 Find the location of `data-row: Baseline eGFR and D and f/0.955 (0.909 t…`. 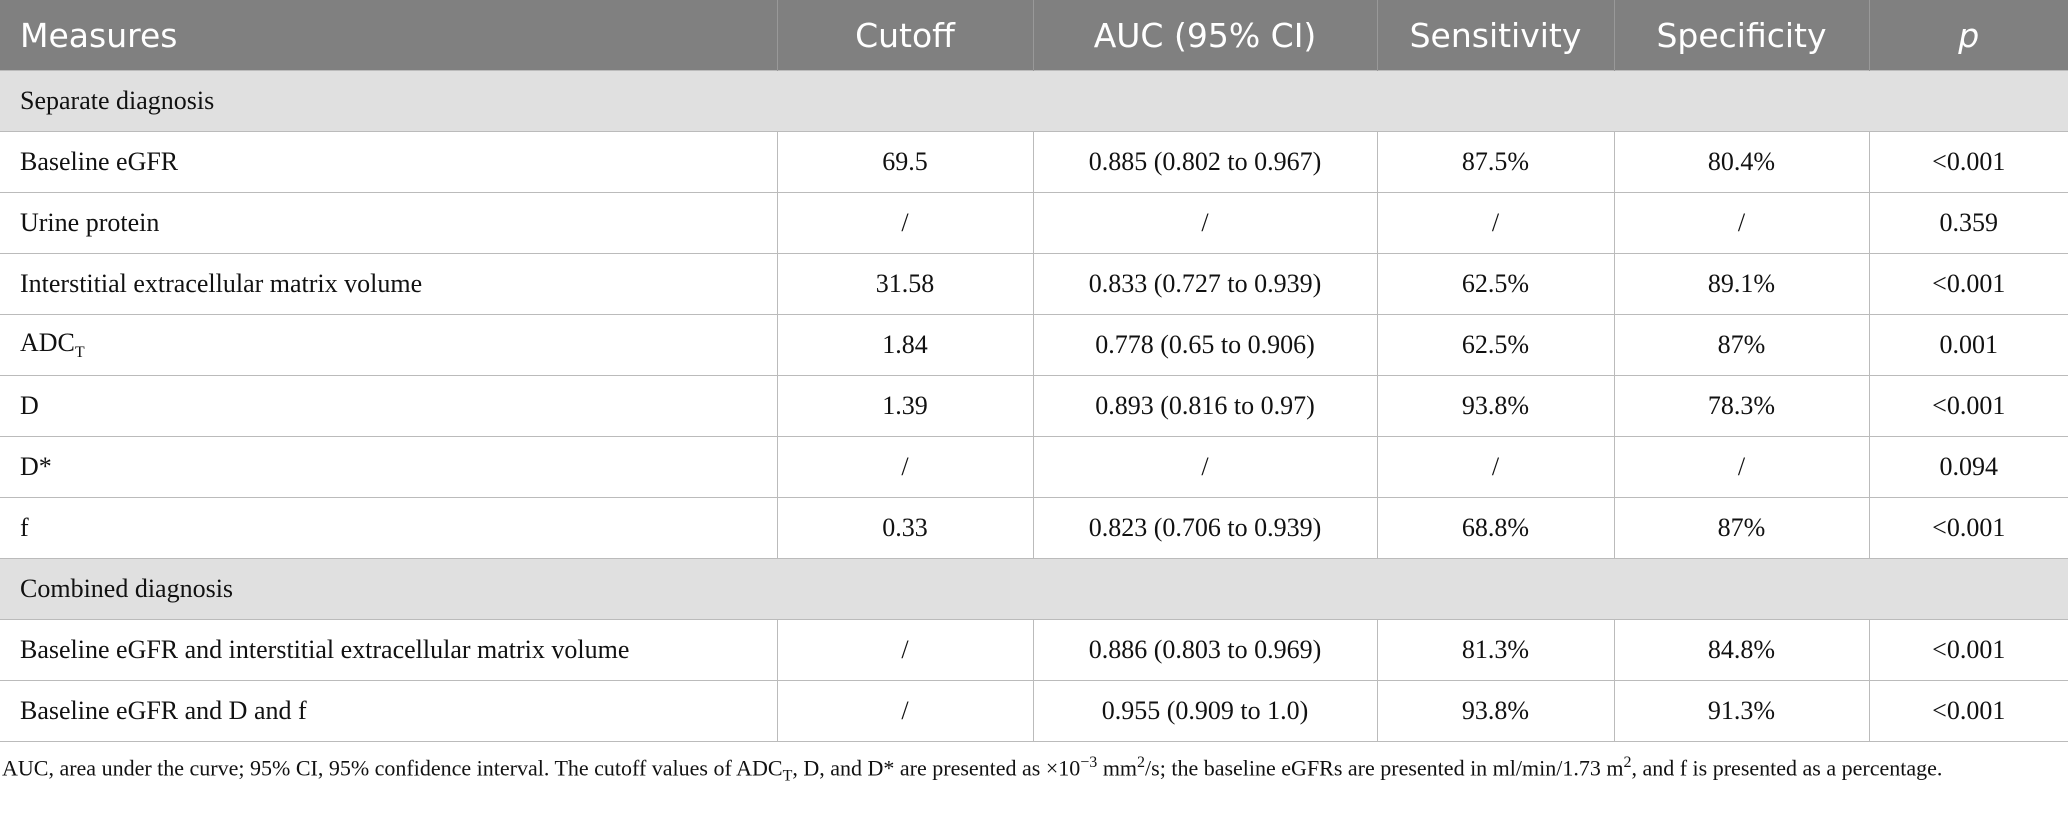

data-row: Baseline eGFR and D and f/0.955 (0.909 t… is located at coordinates (1034, 711).